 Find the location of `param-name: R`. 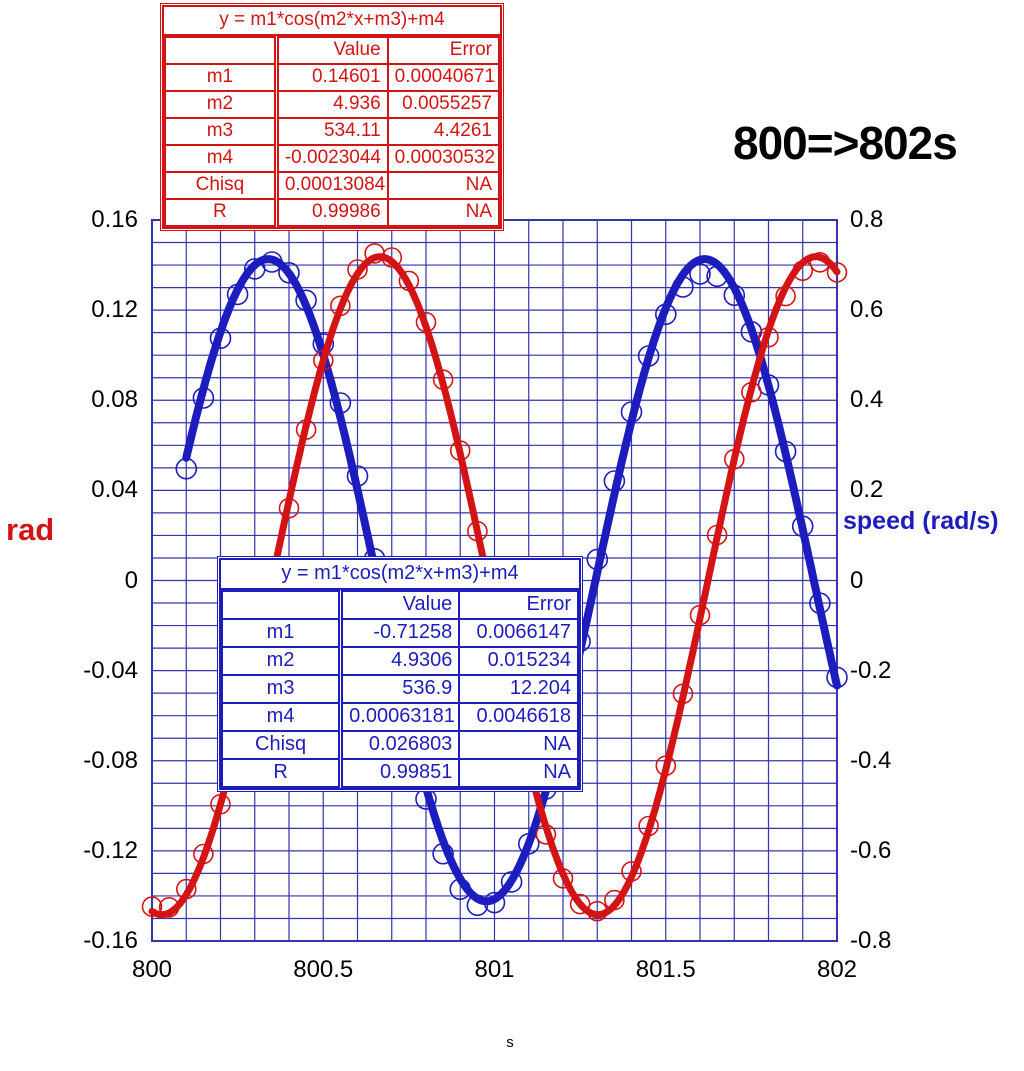

param-name: R is located at coordinates (282, 773).